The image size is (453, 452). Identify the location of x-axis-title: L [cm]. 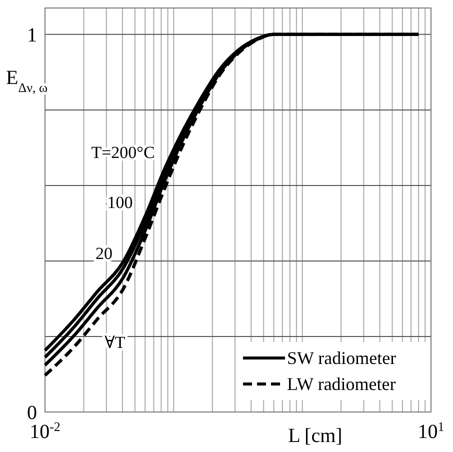
(315, 436).